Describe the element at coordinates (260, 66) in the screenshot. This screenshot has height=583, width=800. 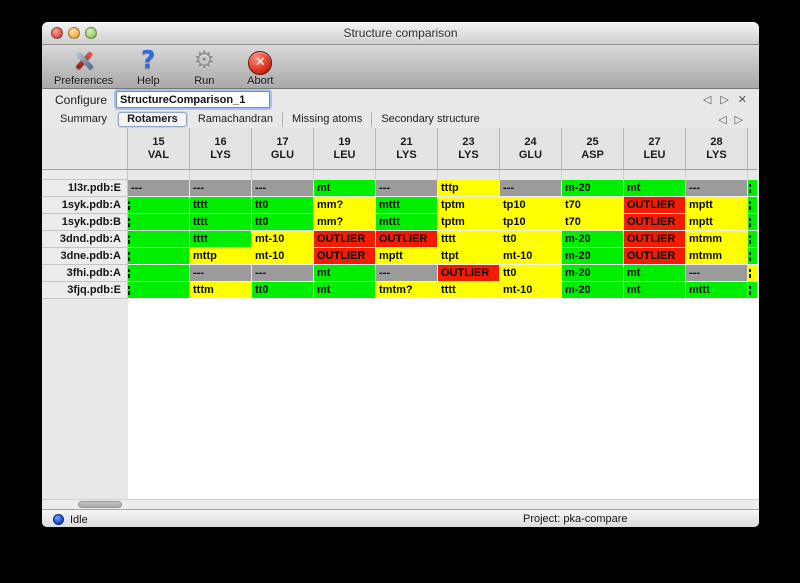
I see `abort-button: Abort` at that location.